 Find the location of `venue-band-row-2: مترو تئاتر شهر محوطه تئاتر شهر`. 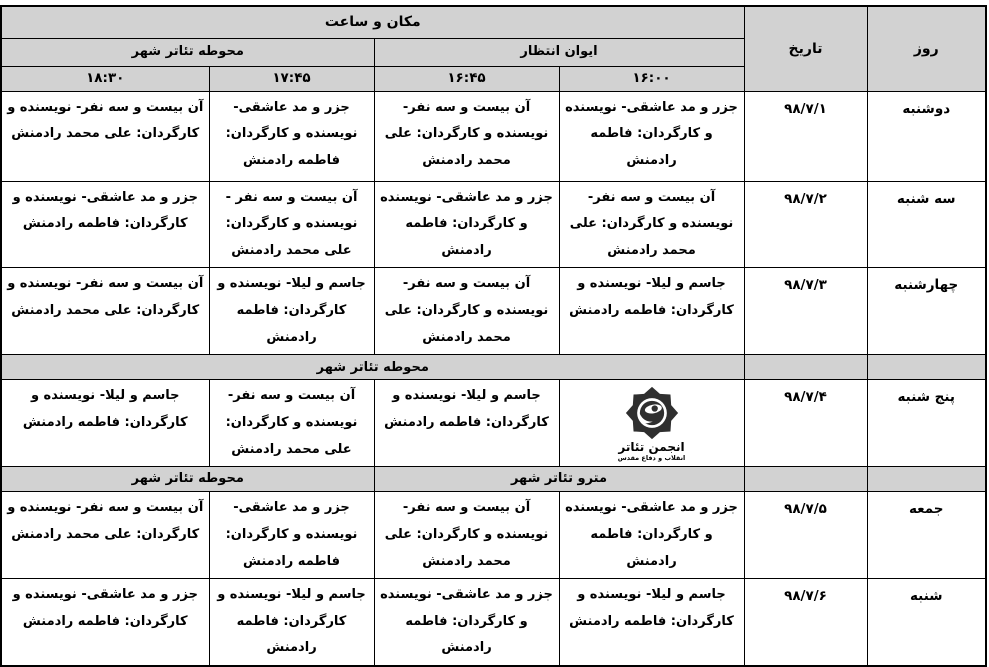

venue-band-row-2: مترو تئاتر شهر محوطه تئاتر شهر is located at coordinates (493, 479).